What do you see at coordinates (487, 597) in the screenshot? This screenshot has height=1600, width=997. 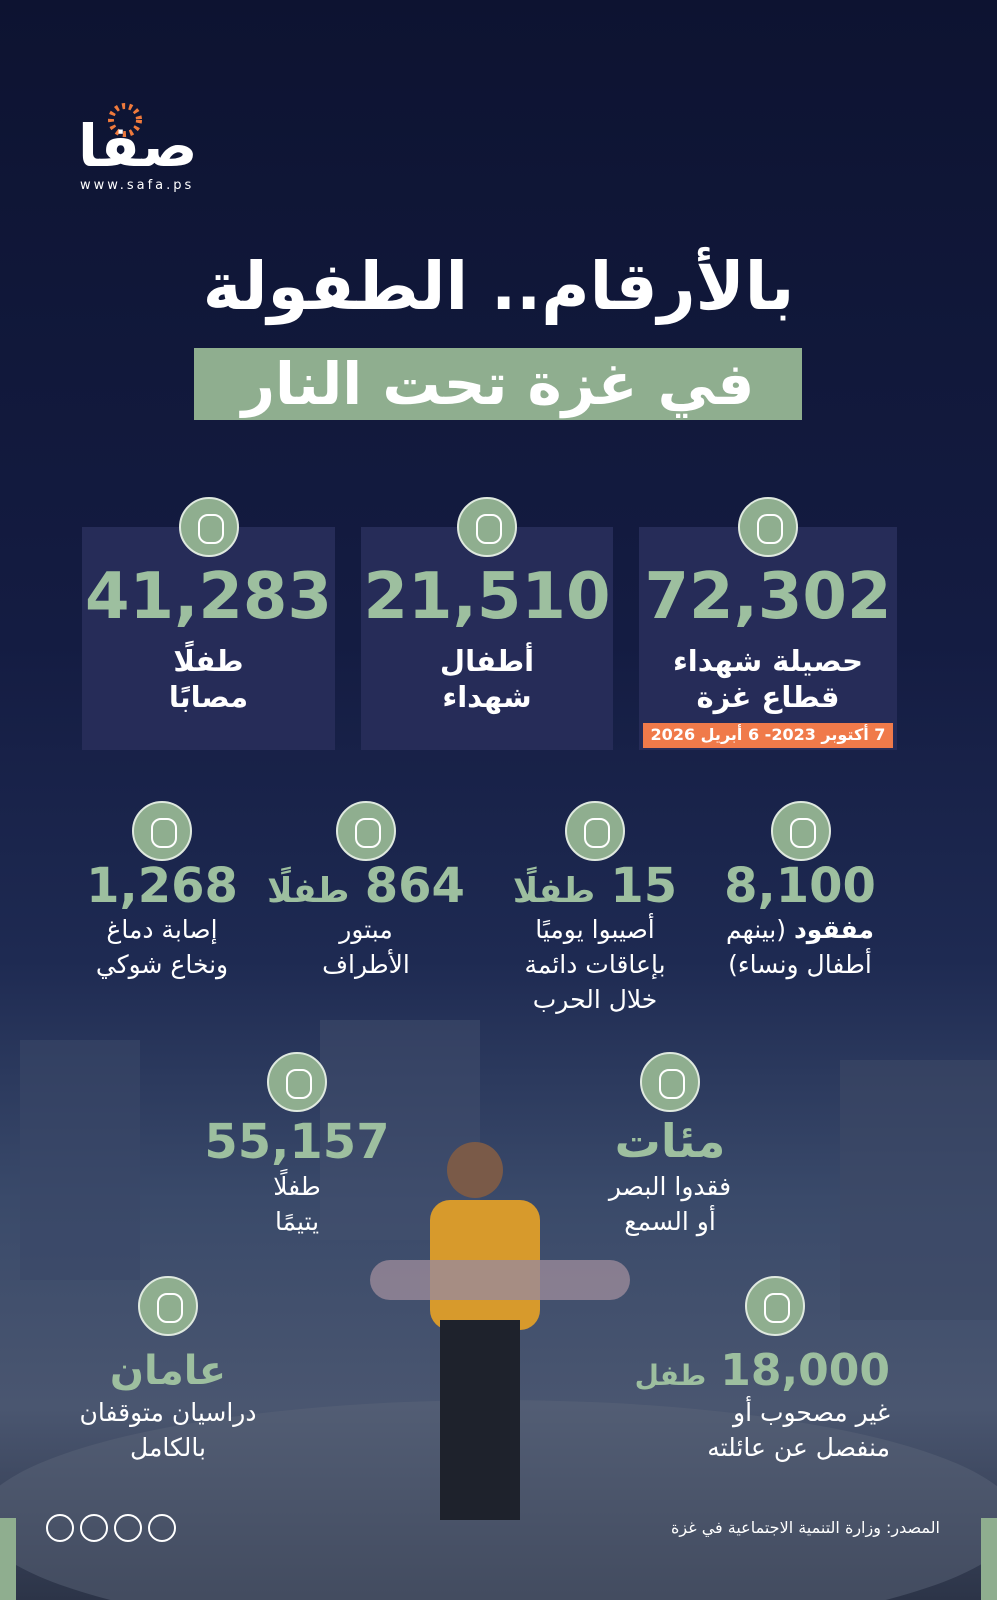 I see `card-number: 21,510` at bounding box center [487, 597].